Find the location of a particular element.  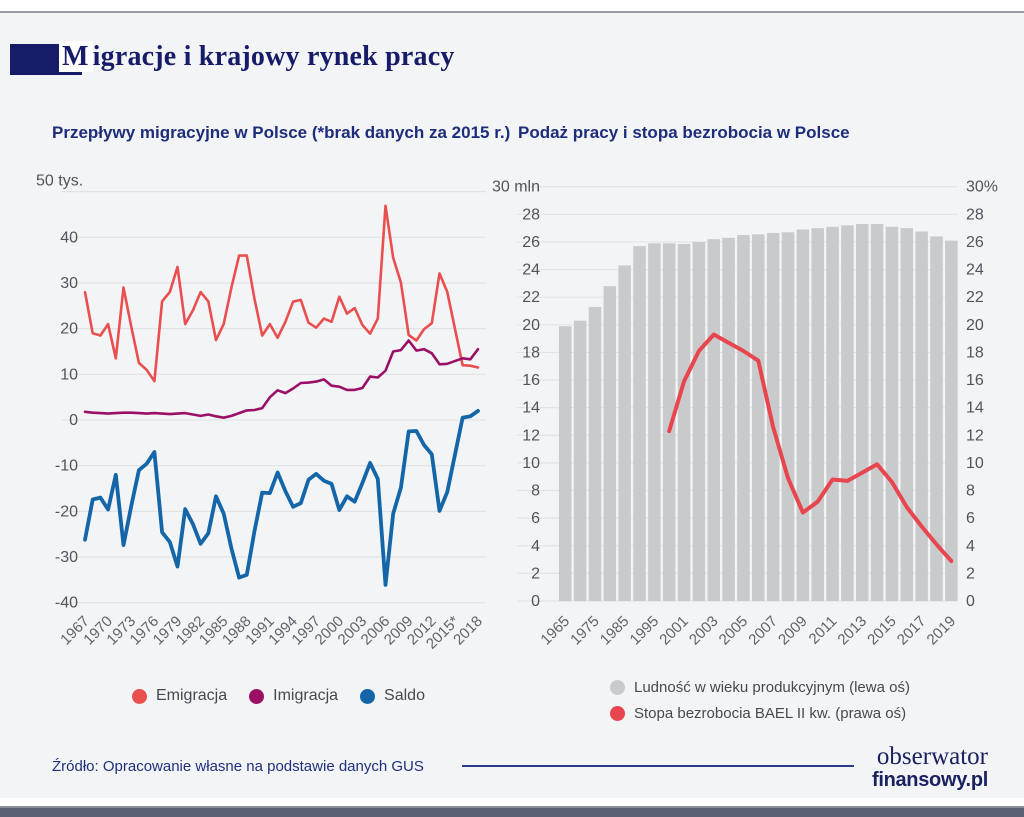

y-tick-label-right: 0 is located at coordinates (970, 601).